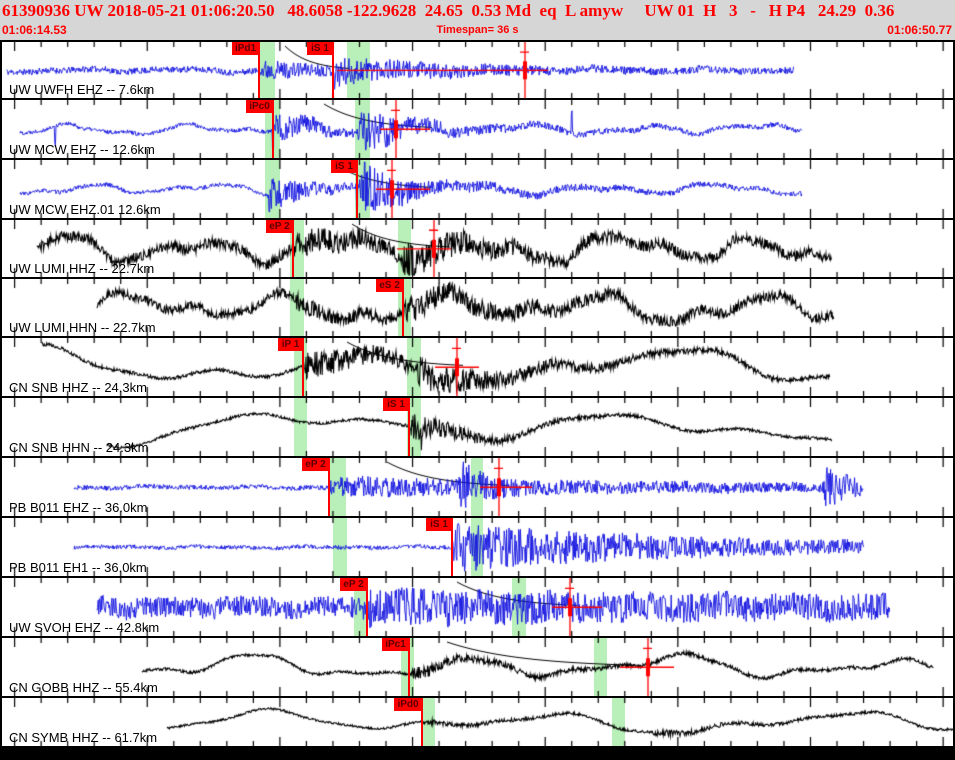 This screenshot has width=955, height=760. Describe the element at coordinates (83, 737) in the screenshot. I see `trace-label: CN SYMB HHZ -- 61.7km` at that location.